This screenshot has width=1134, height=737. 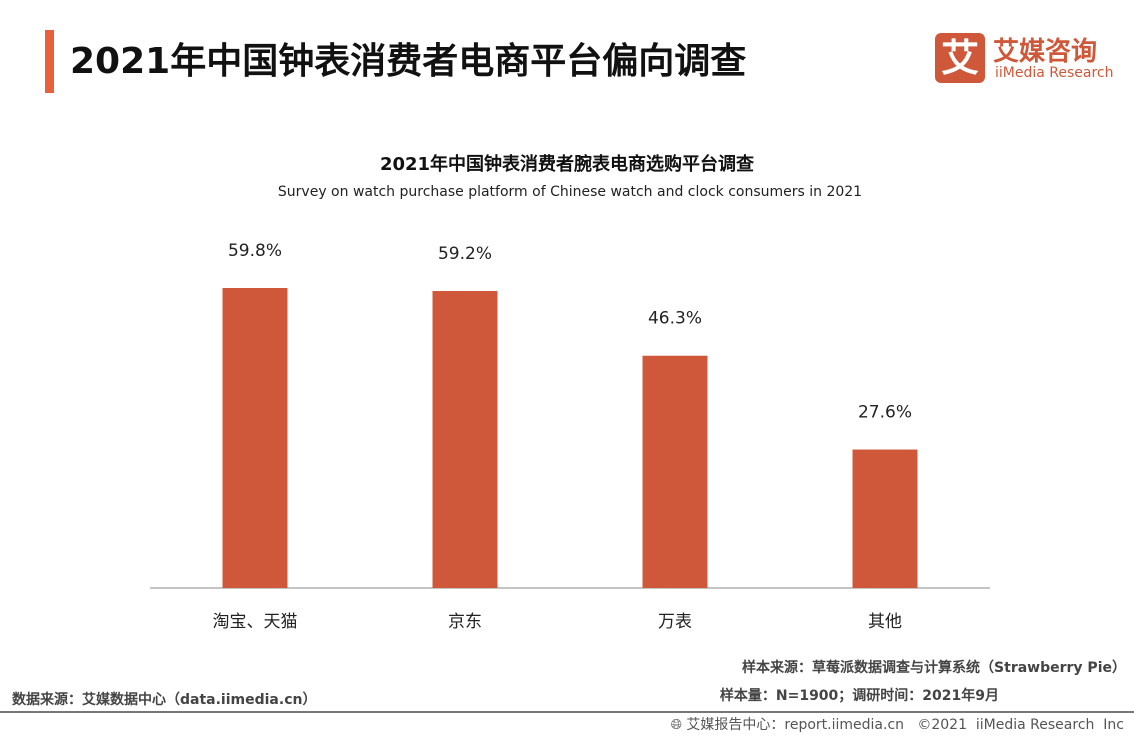 I want to click on data-label: 59.2%, so click(x=465, y=254).